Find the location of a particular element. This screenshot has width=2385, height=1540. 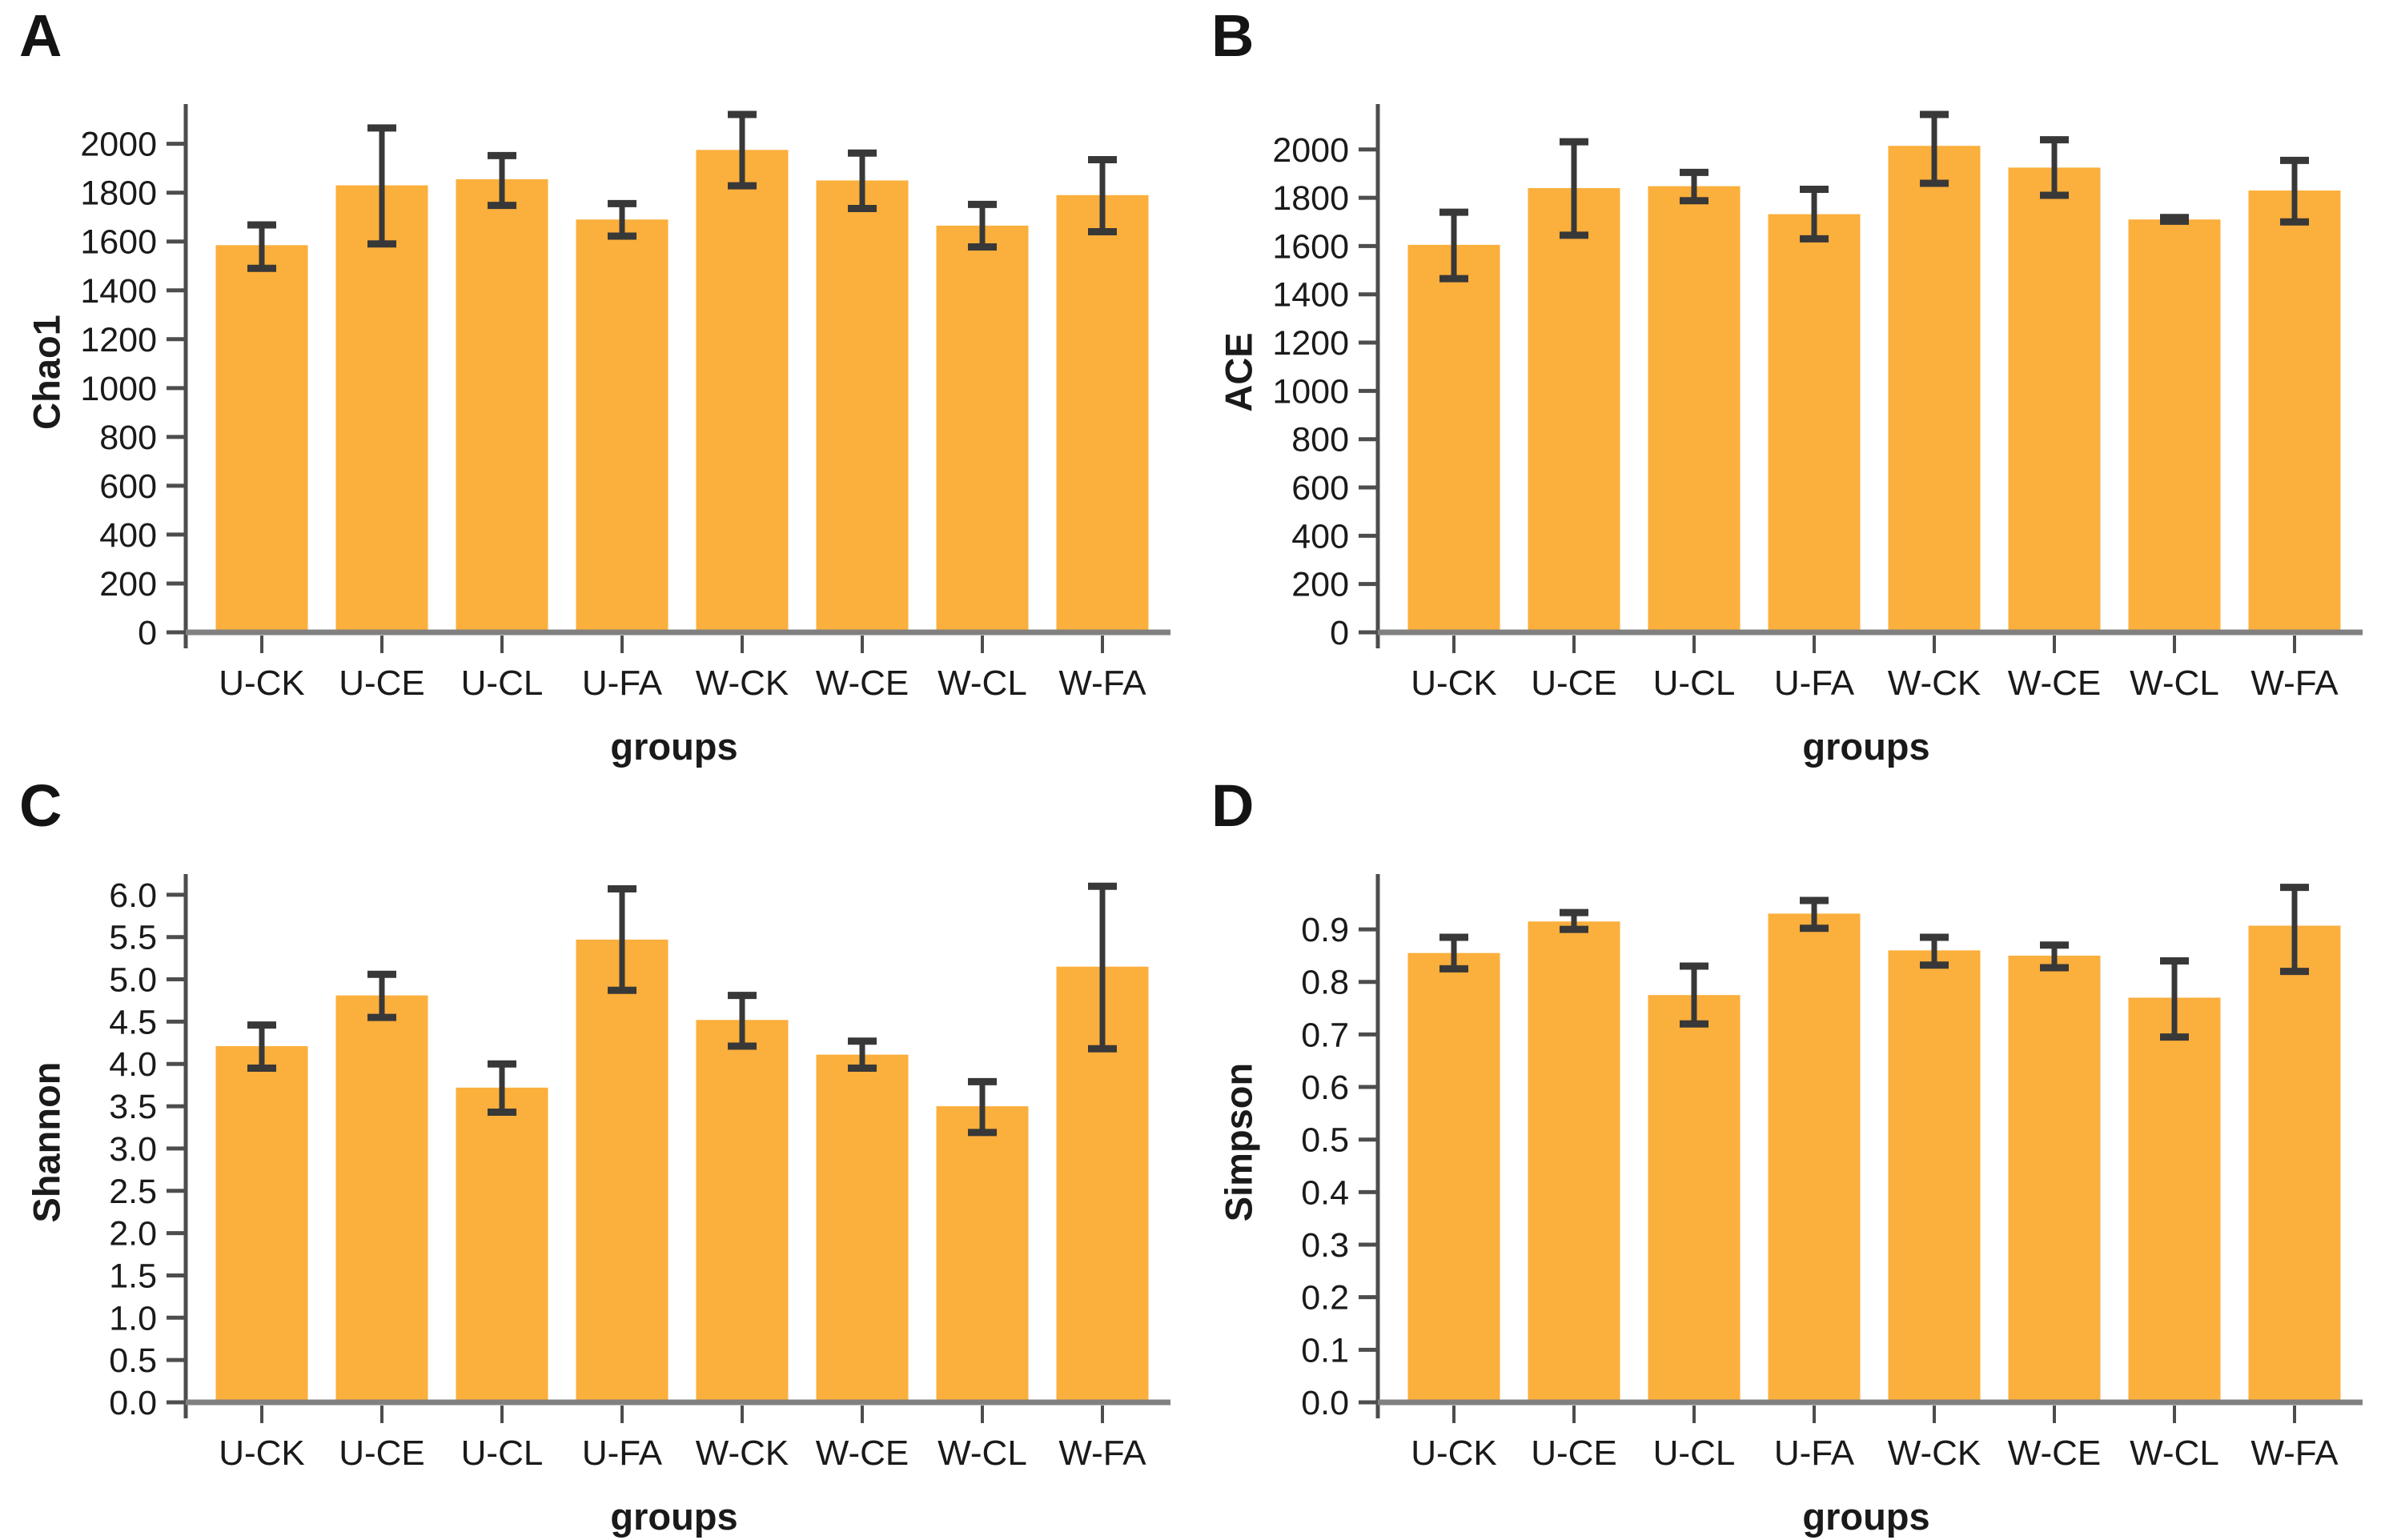

panel-letter-b: B is located at coordinates (1233, 35).